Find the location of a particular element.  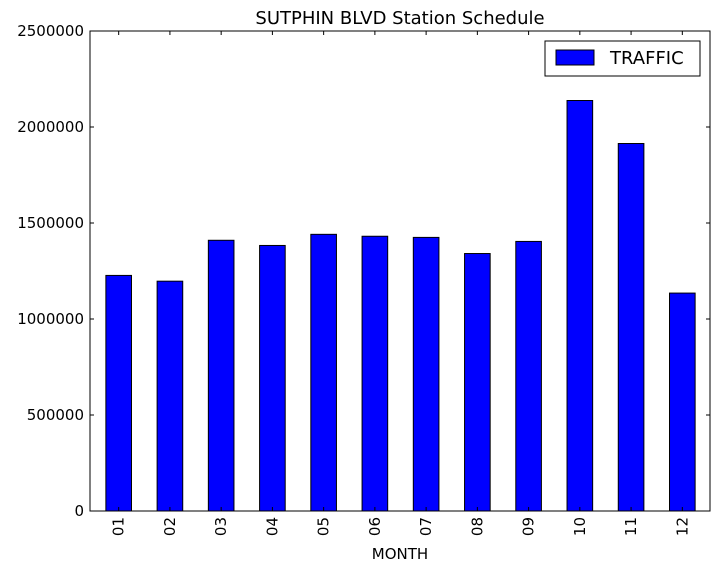

x-tick-label: 07 is located at coordinates (426, 526).